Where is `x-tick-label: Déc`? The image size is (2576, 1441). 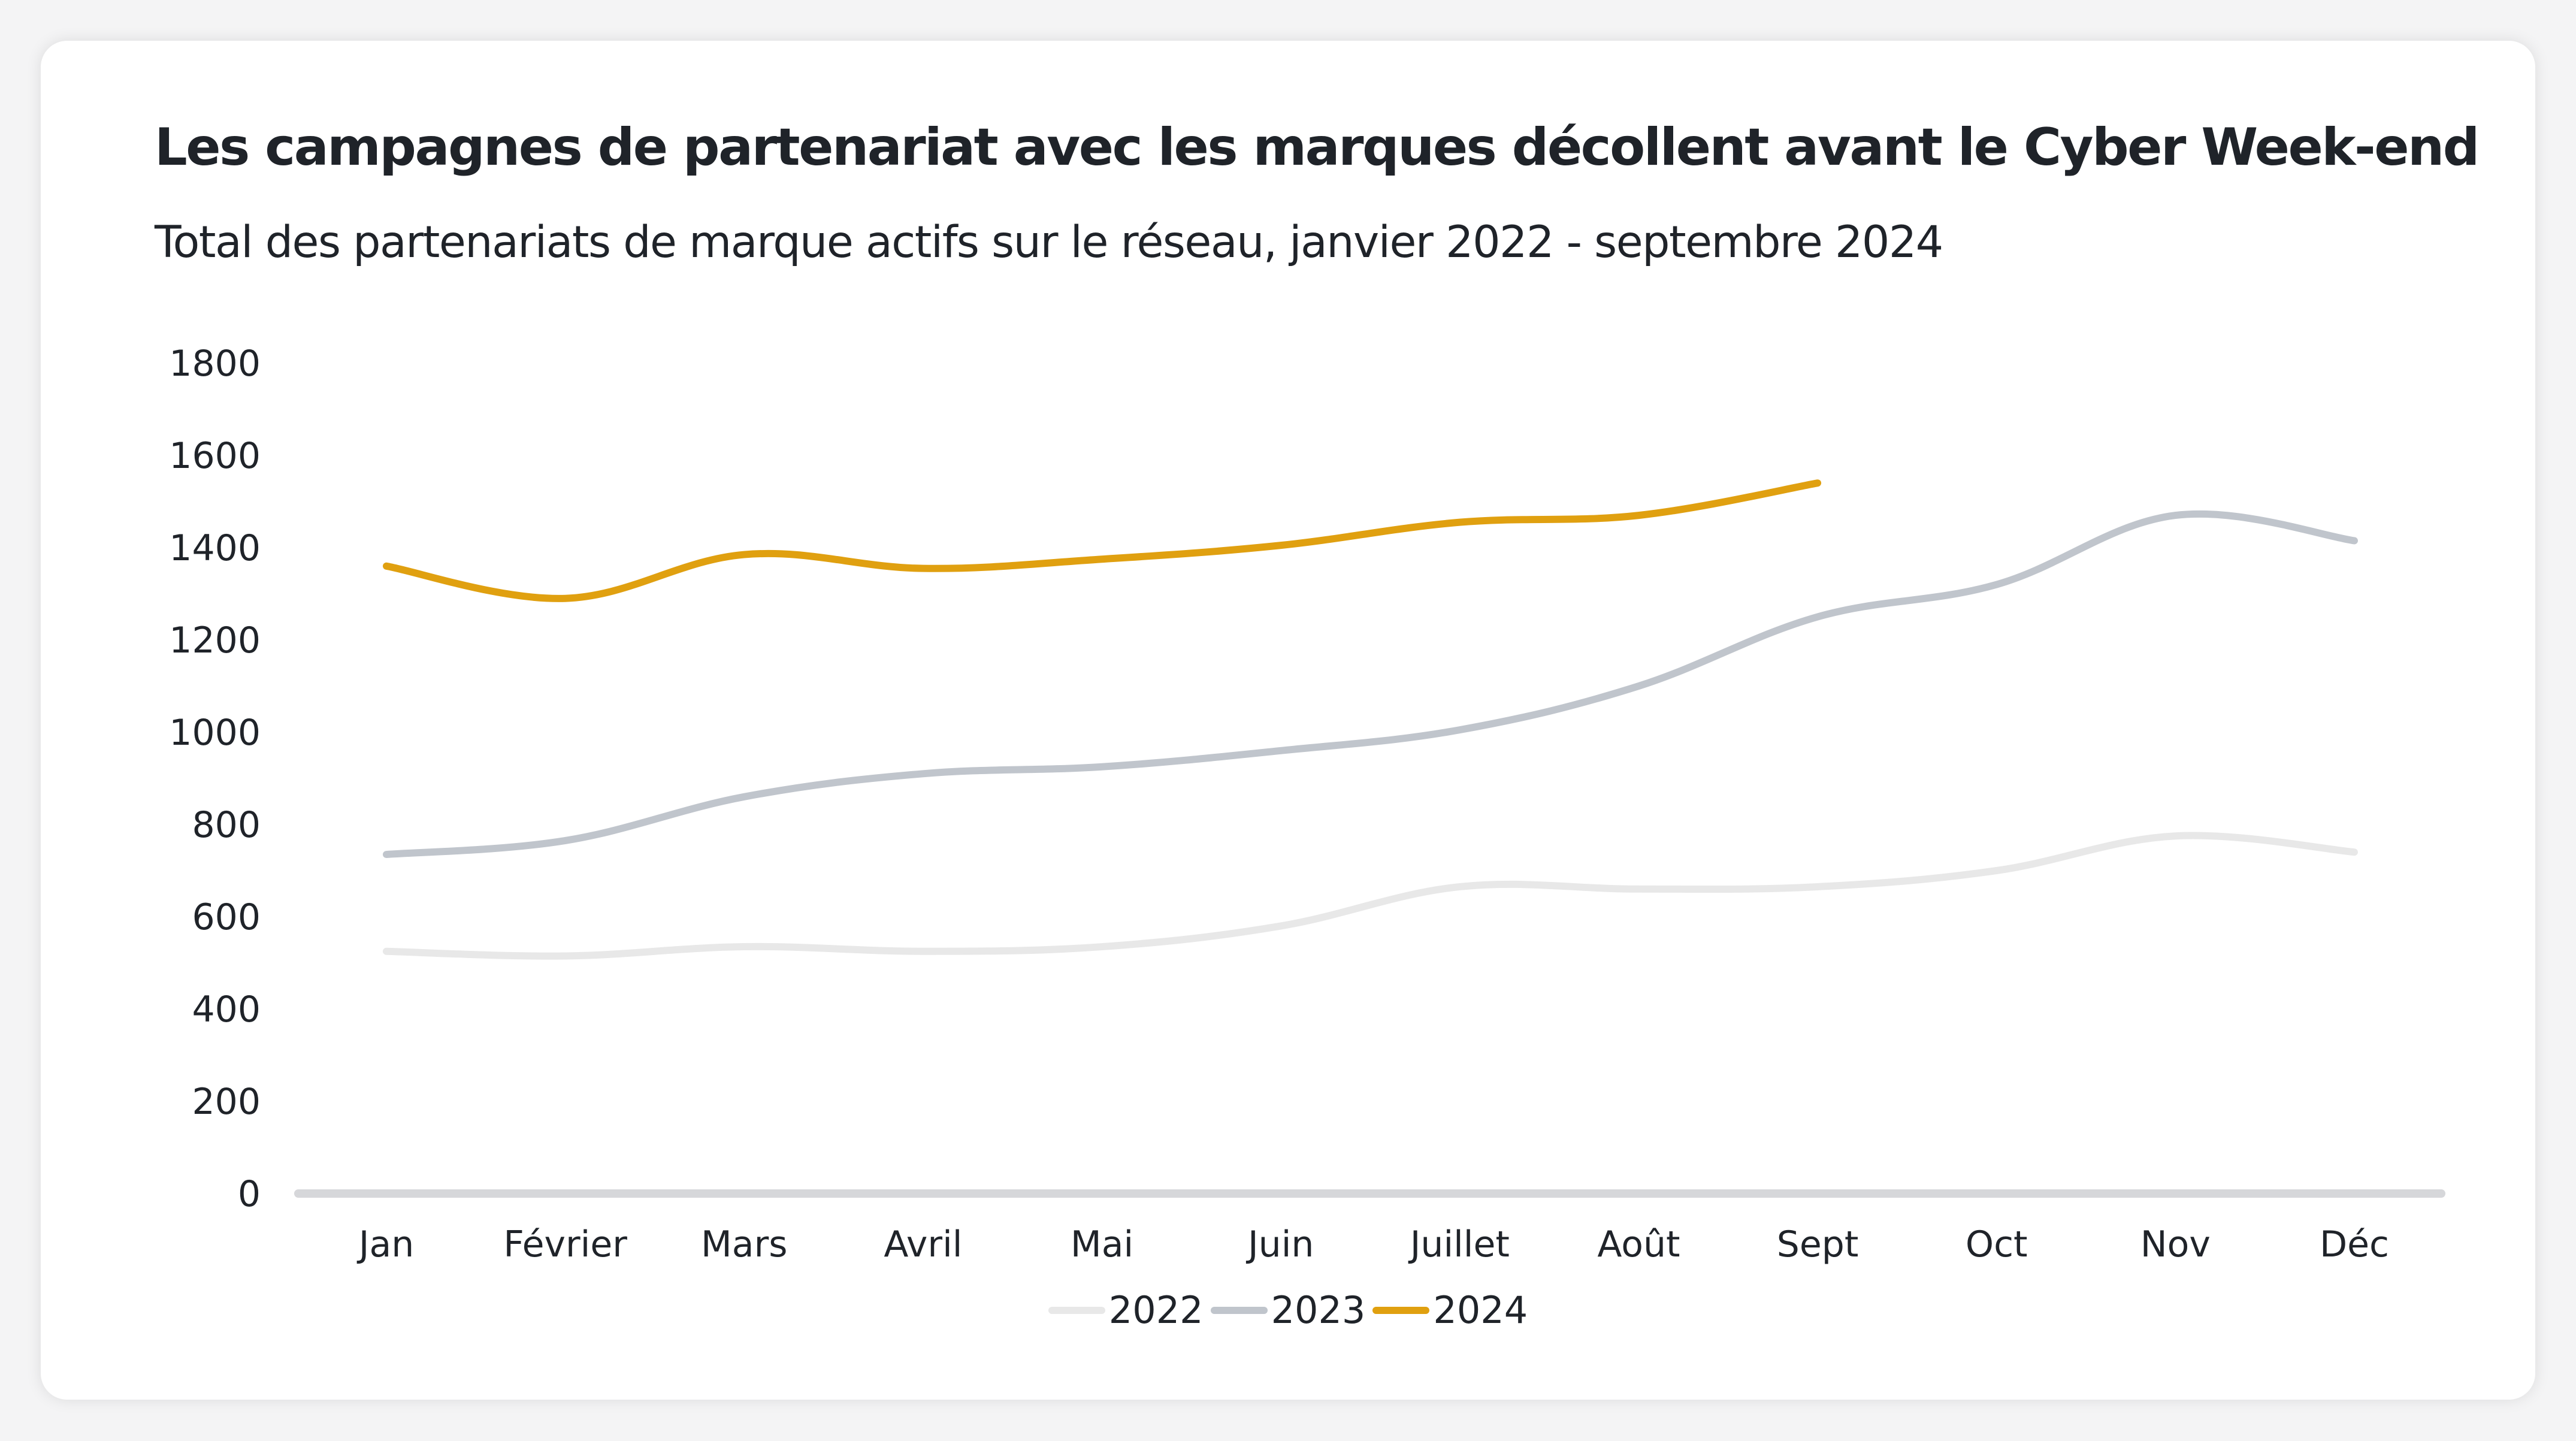
x-tick-label: Déc is located at coordinates (2354, 1244).